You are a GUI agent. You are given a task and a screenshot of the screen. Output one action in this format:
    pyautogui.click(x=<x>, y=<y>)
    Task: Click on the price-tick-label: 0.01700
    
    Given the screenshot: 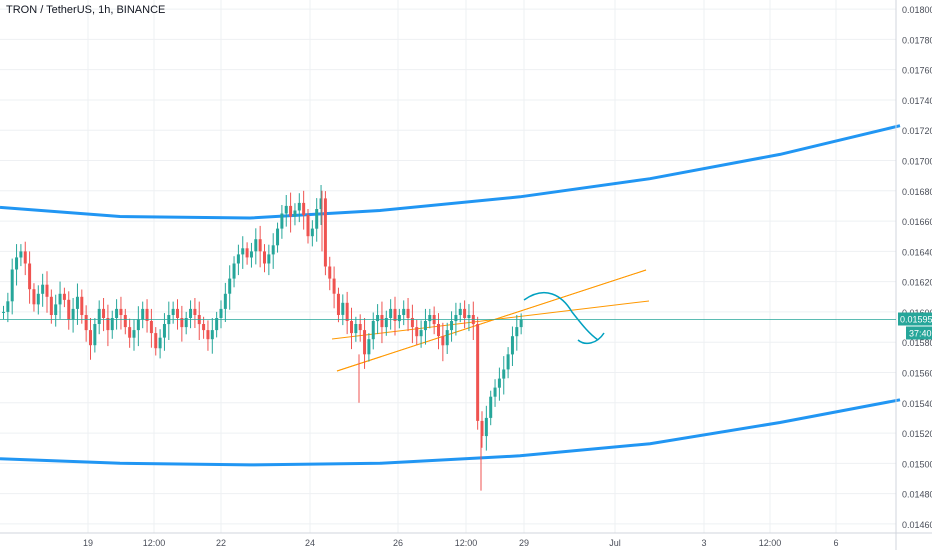 What is the action you would take?
    pyautogui.click(x=917, y=162)
    